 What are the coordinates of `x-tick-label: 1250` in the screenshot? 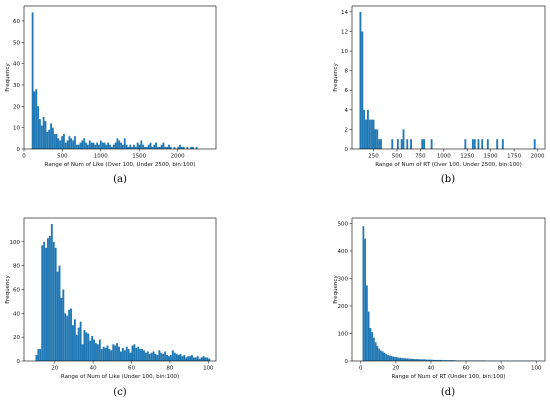 It's located at (467, 157).